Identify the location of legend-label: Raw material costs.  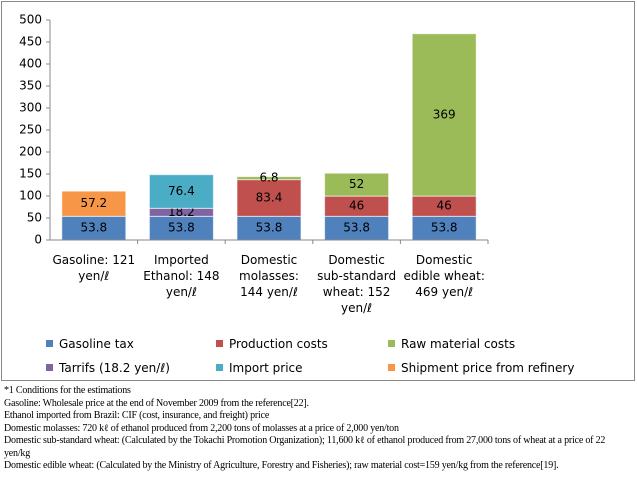
(458, 344).